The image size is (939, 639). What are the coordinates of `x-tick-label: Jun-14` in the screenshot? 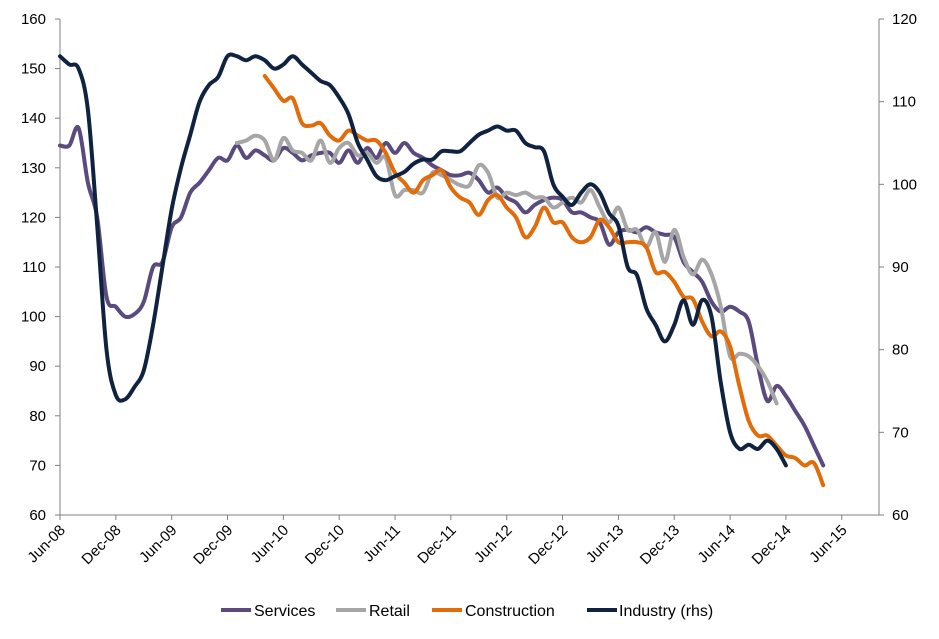 It's located at (716, 544).